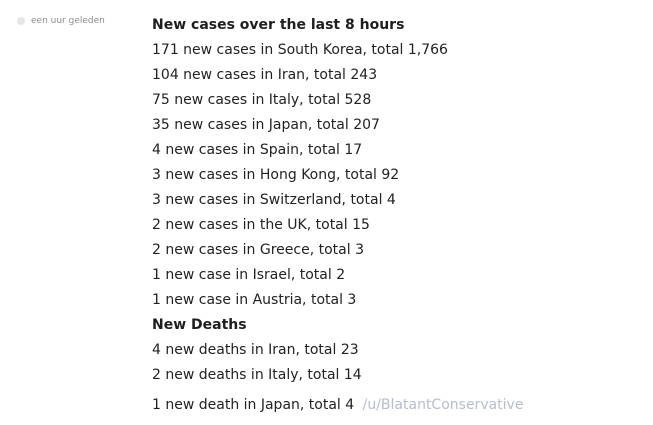  Describe the element at coordinates (257, 375) in the screenshot. I see `death-item: 2 new deaths in Italy, total 14` at that location.